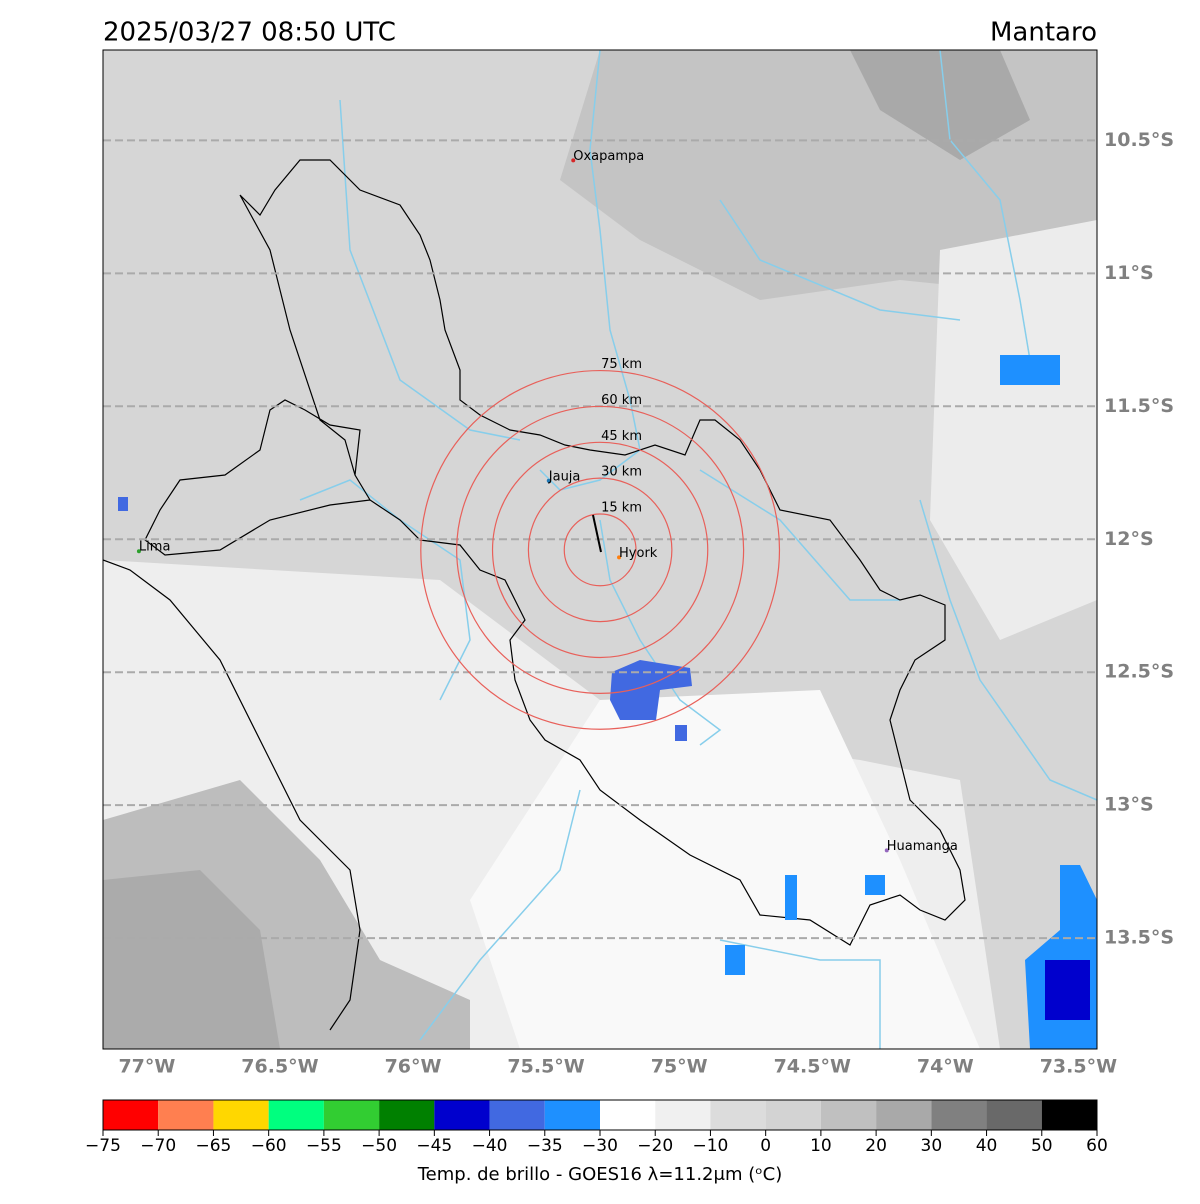 This screenshot has height=1204, width=1200. Describe the element at coordinates (1097, 1146) in the screenshot. I see `colorbar-tick-label: 60` at that location.